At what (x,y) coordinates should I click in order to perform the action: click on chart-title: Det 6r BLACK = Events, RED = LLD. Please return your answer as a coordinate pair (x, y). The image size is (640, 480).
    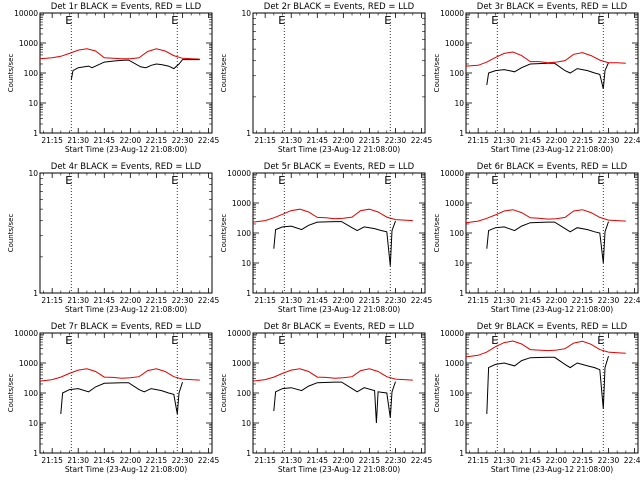
    Looking at the image, I should click on (552, 167).